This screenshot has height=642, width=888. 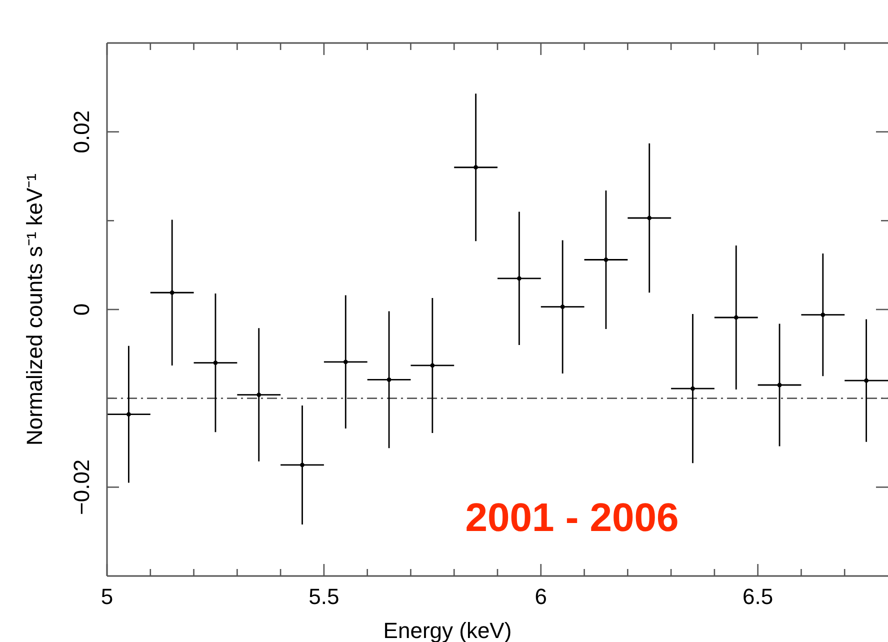 I want to click on x-tick-label: 5, so click(x=107, y=596).